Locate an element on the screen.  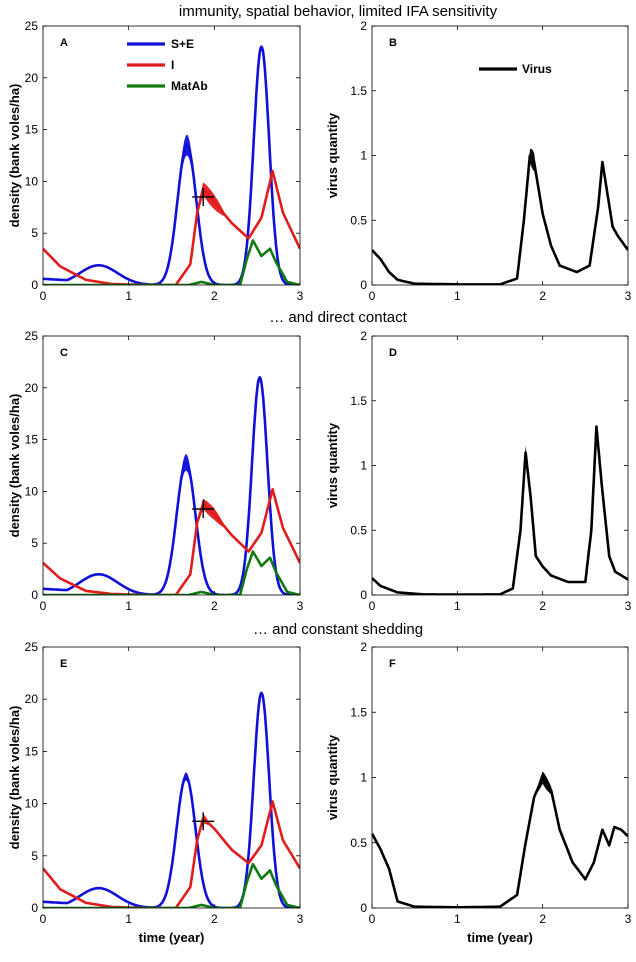
plot-area-e is located at coordinates (171, 799).